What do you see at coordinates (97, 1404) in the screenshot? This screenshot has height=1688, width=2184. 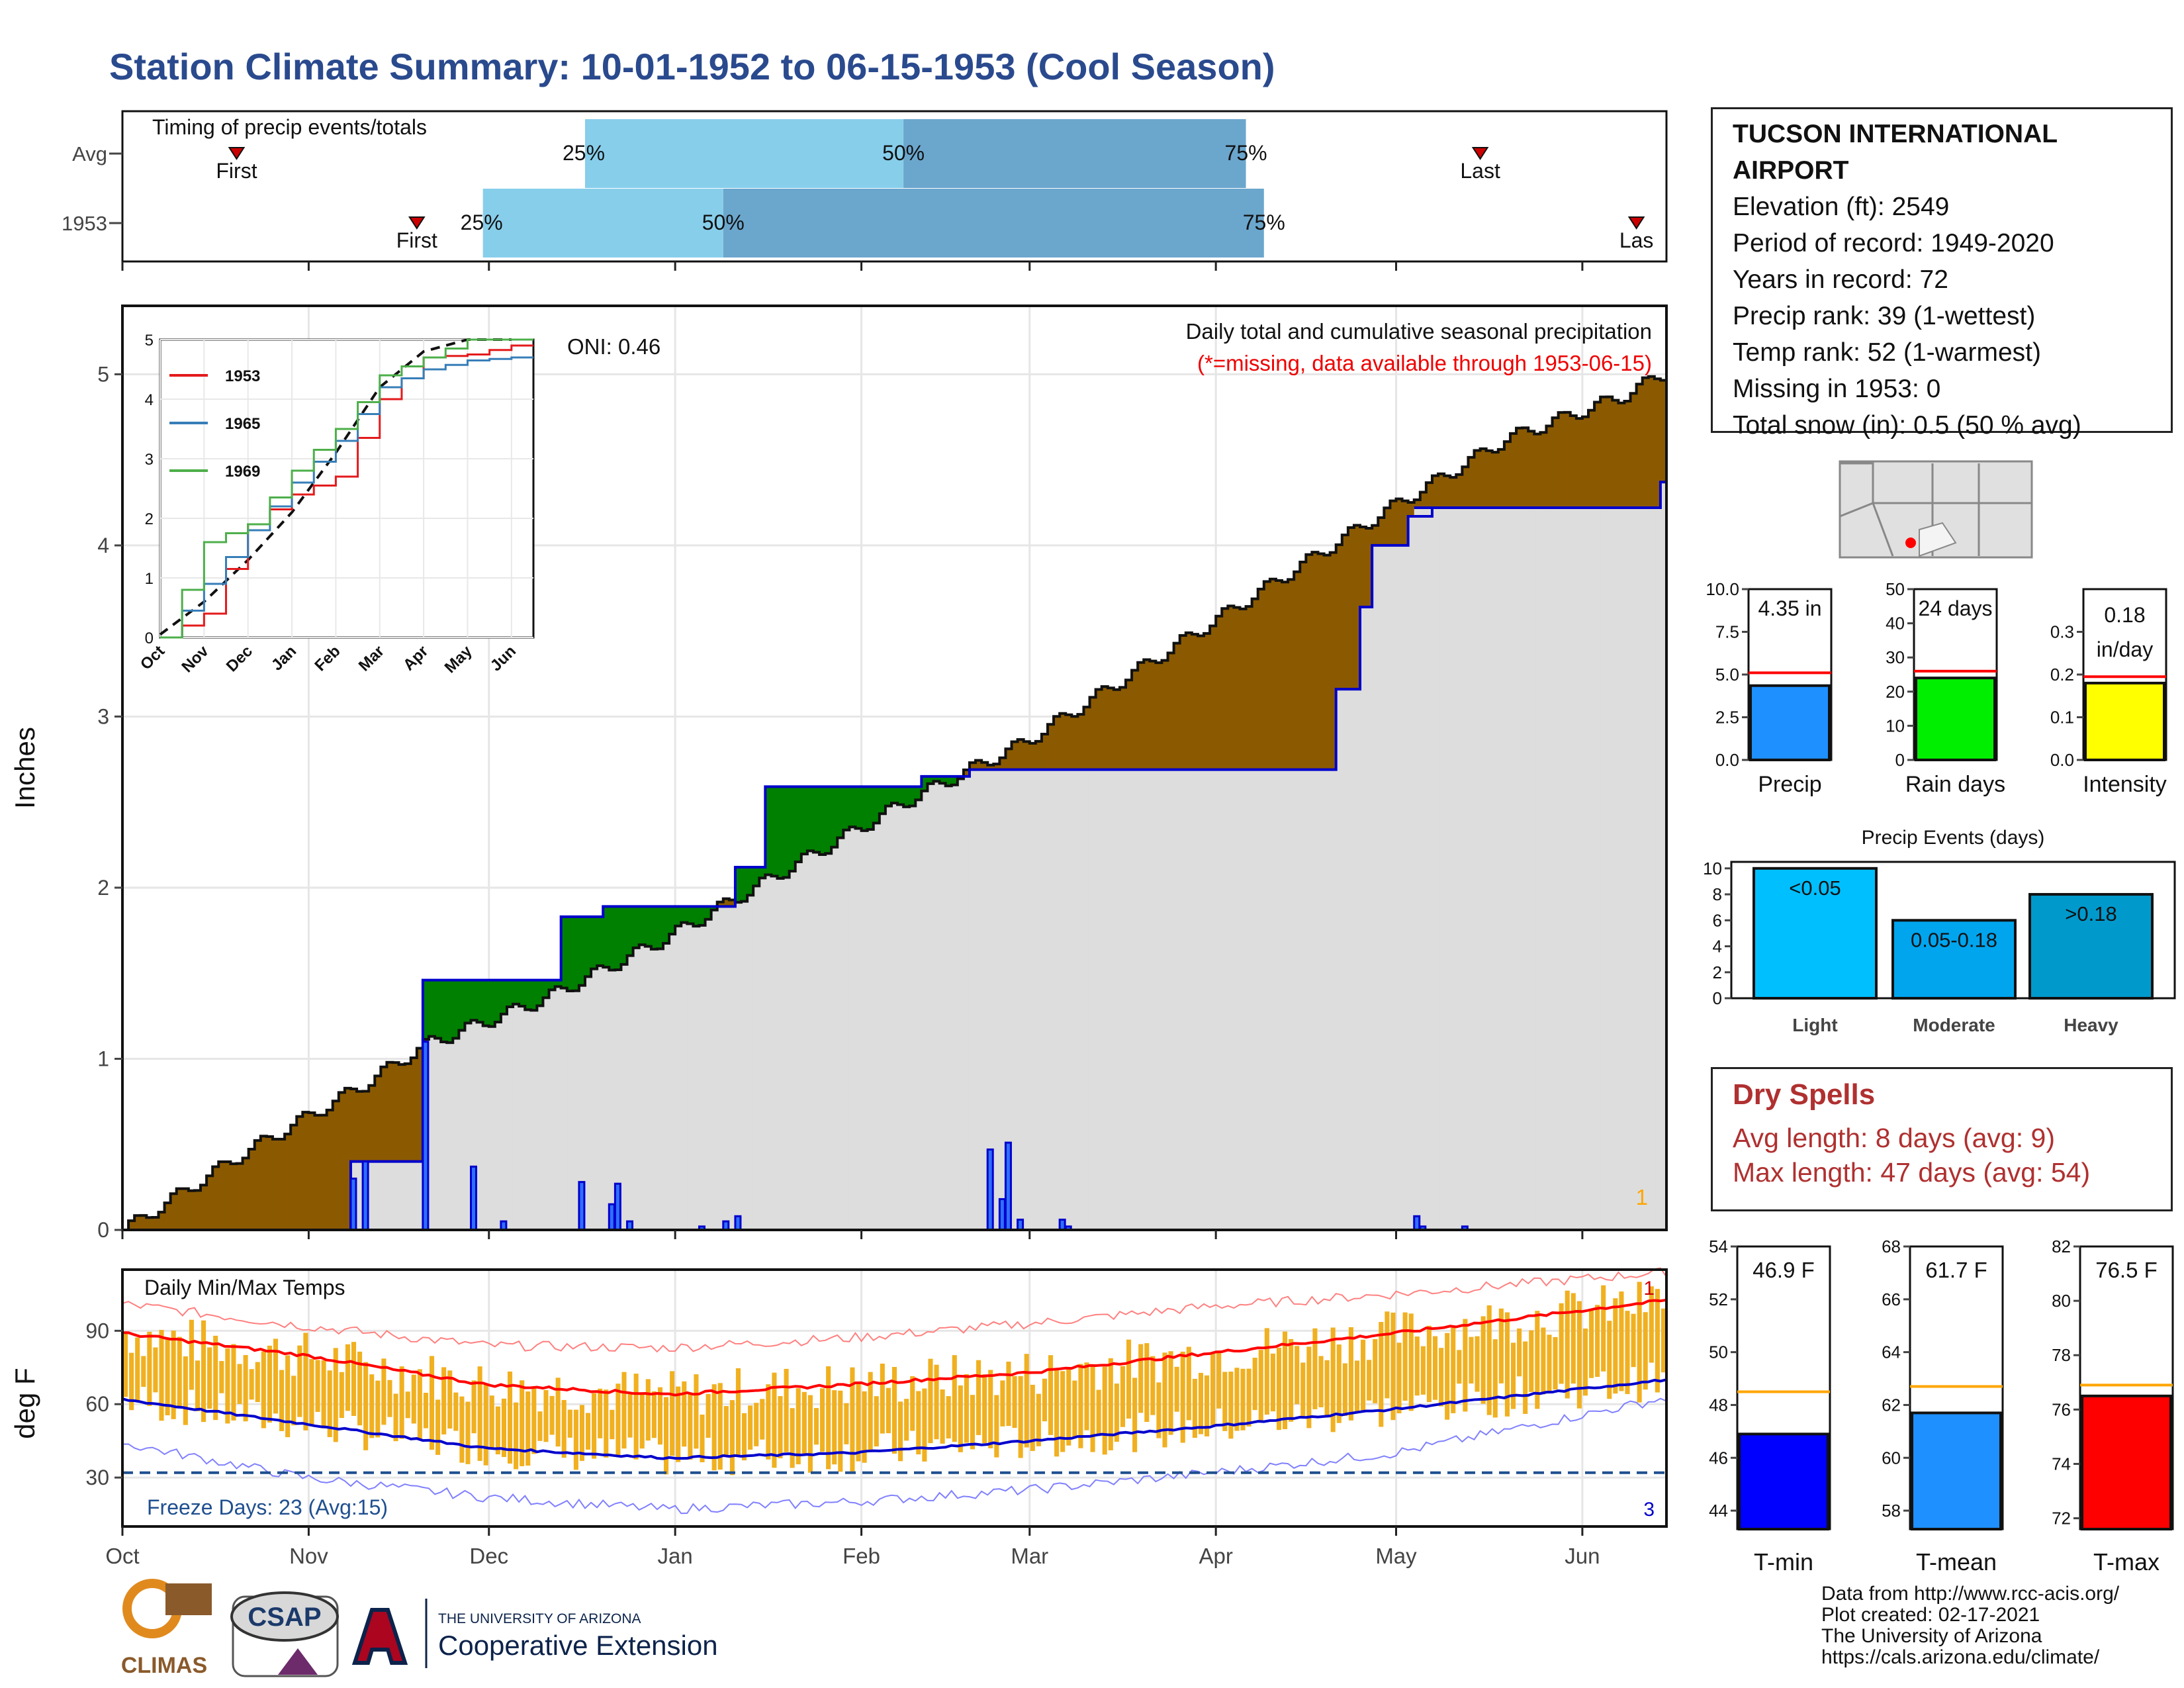 I see `y-tick-label: 60` at bounding box center [97, 1404].